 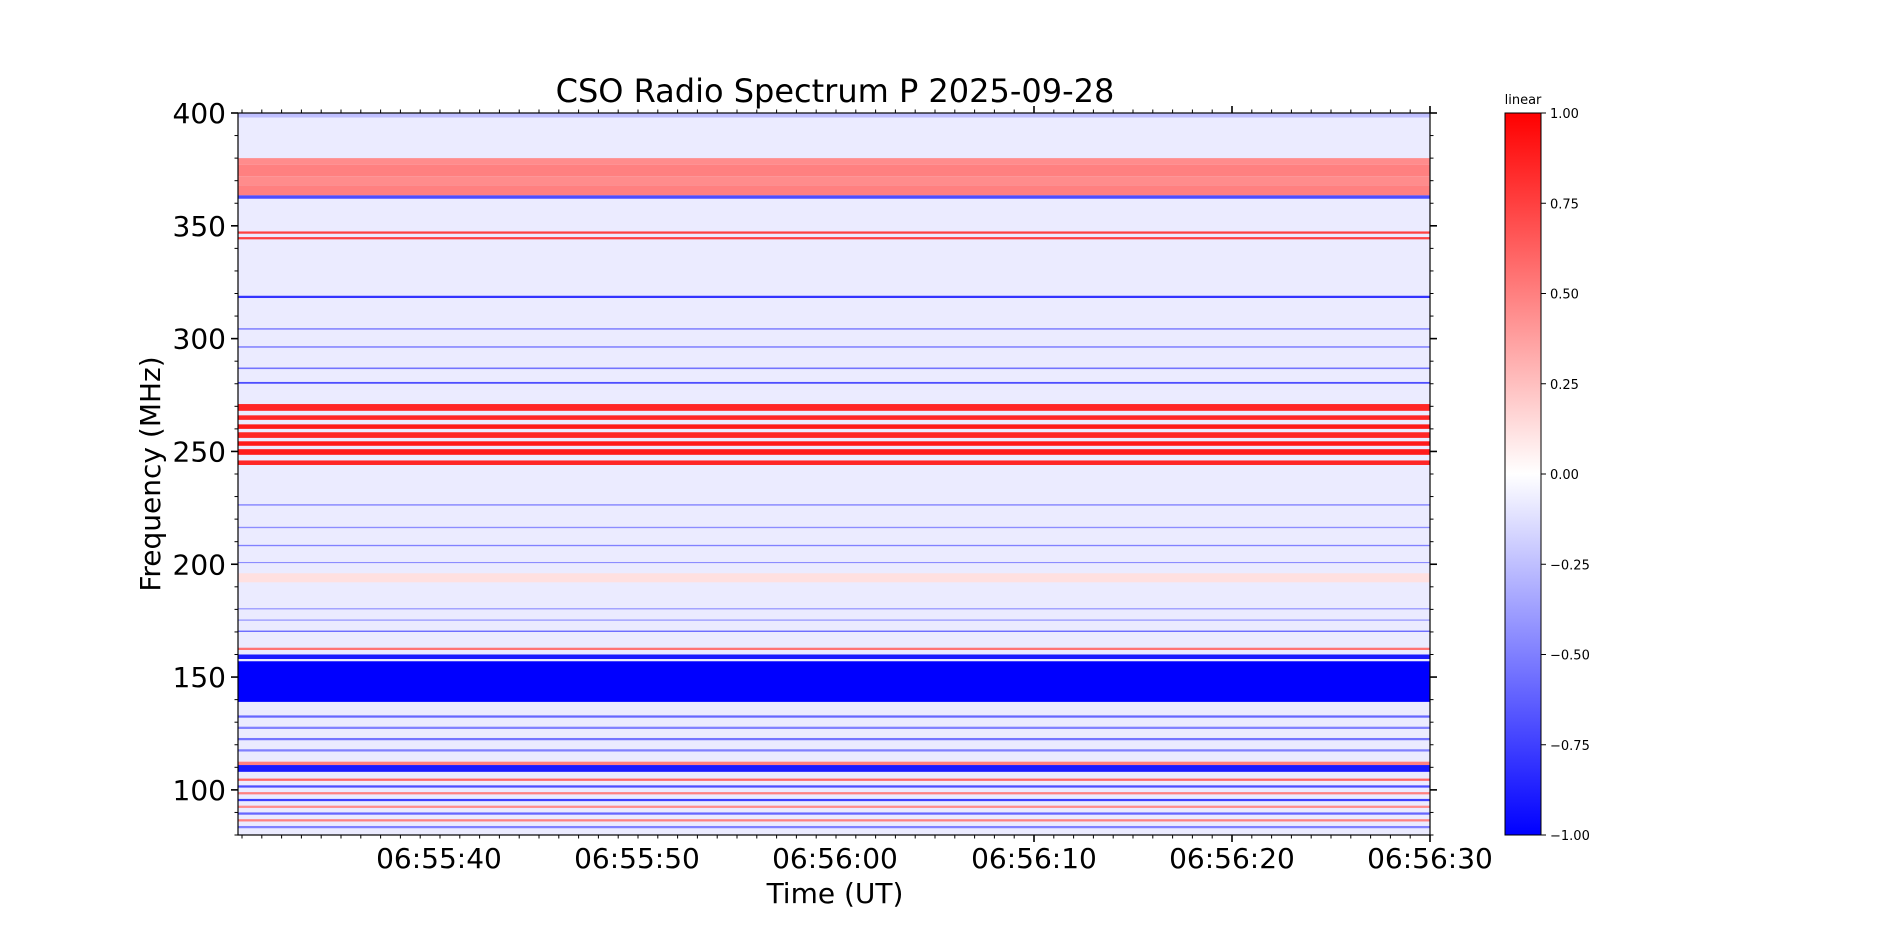 I want to click on x-tick-label: 06:55:50, so click(x=637, y=858).